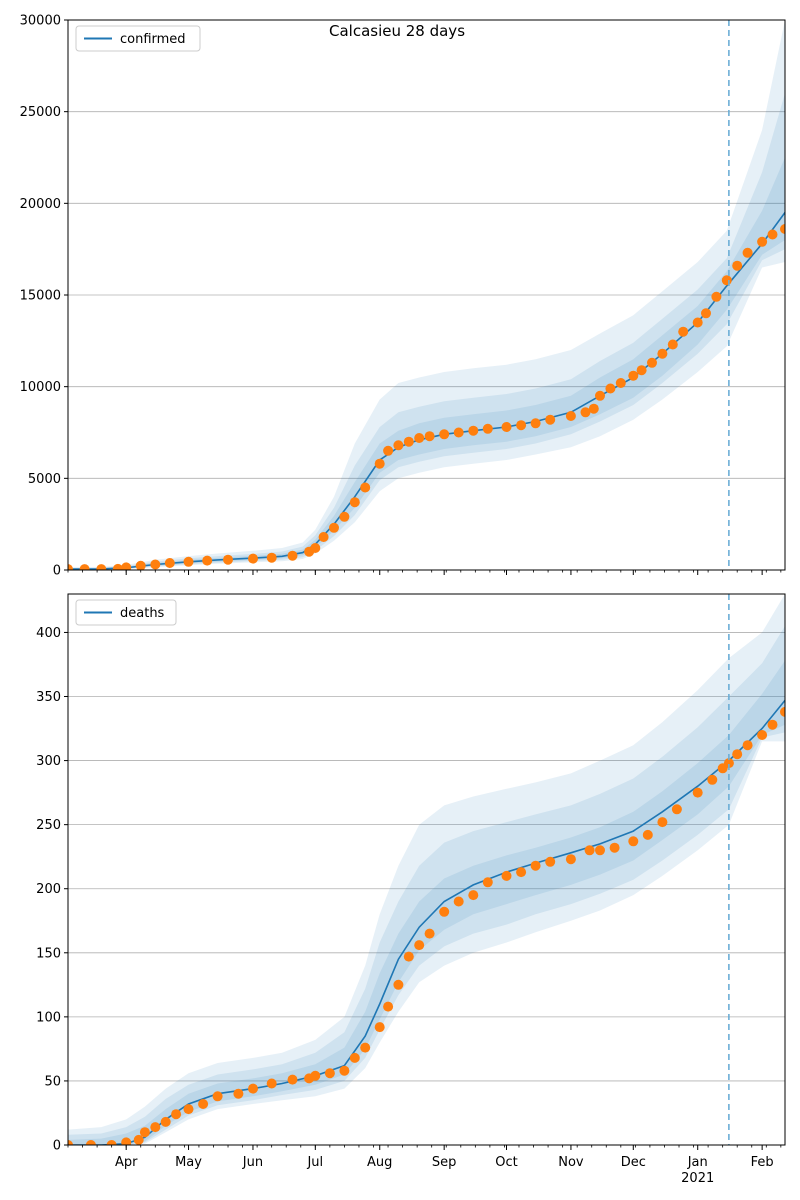 Image resolution: width=800 pixels, height=1200 pixels. Describe the element at coordinates (126, 1162) in the screenshot. I see `deaths-xtick-label: Apr` at that location.